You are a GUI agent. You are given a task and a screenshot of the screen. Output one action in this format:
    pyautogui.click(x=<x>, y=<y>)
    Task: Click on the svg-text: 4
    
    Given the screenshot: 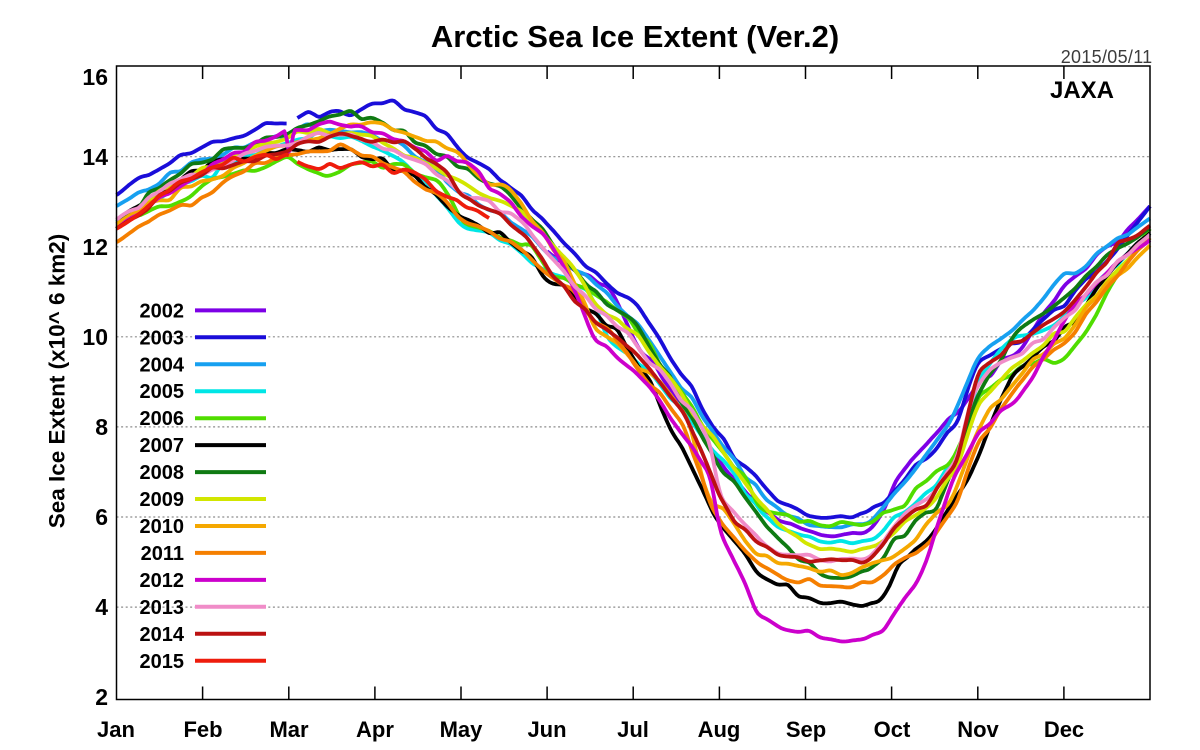 What is the action you would take?
    pyautogui.click(x=101, y=607)
    